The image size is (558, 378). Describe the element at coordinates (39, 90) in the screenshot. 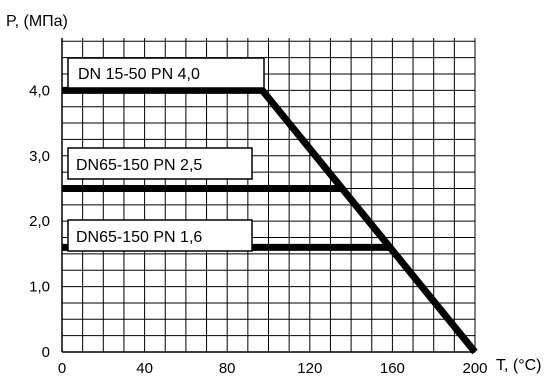

I see `y-tick-label-5: 4,0` at that location.